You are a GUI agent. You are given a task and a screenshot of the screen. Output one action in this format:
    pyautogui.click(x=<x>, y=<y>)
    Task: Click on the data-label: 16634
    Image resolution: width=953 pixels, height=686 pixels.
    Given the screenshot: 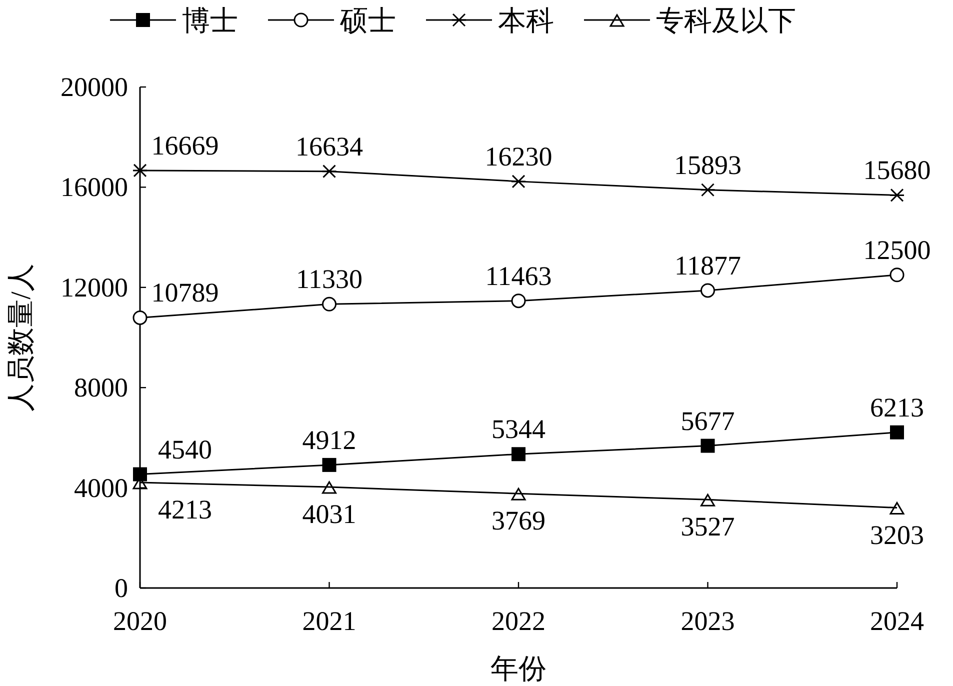 What is the action you would take?
    pyautogui.click(x=330, y=146)
    